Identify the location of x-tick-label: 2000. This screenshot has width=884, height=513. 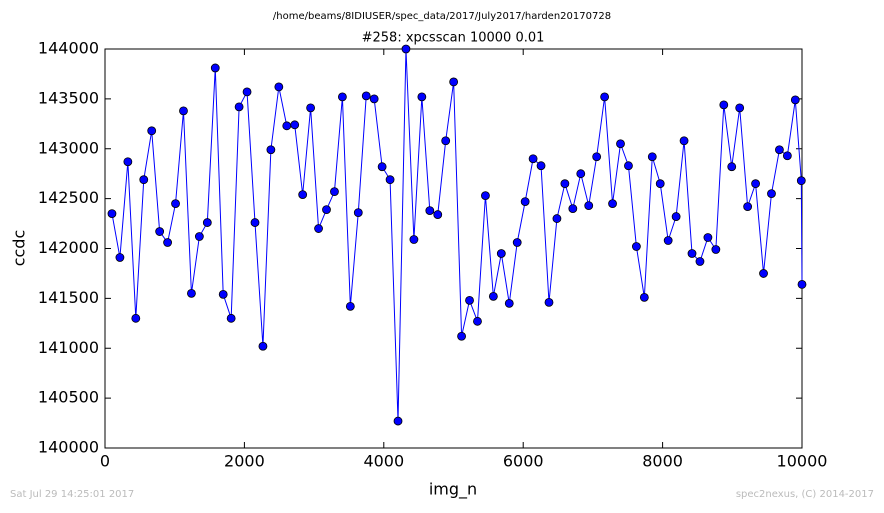
(244, 461).